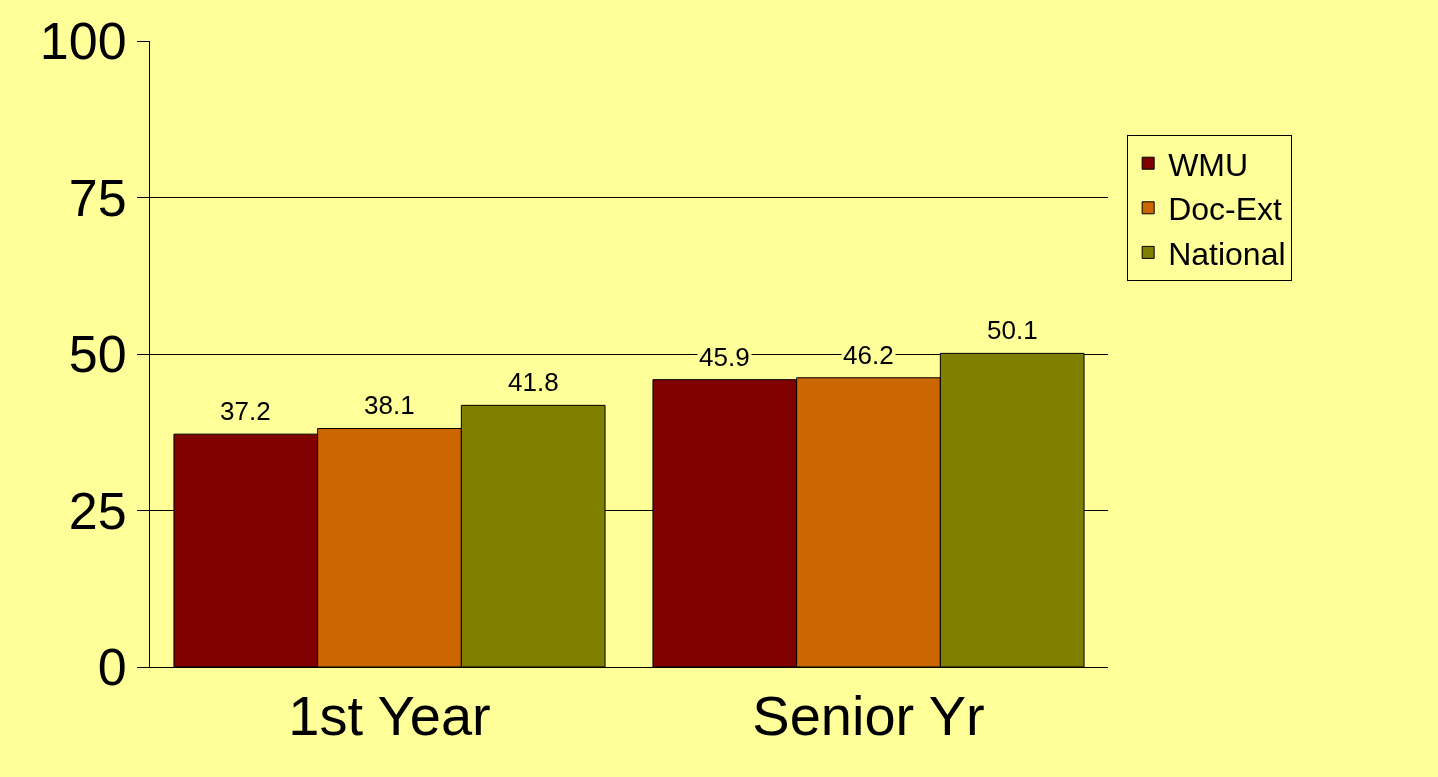  I want to click on y-tick-label: 100, so click(83, 41).